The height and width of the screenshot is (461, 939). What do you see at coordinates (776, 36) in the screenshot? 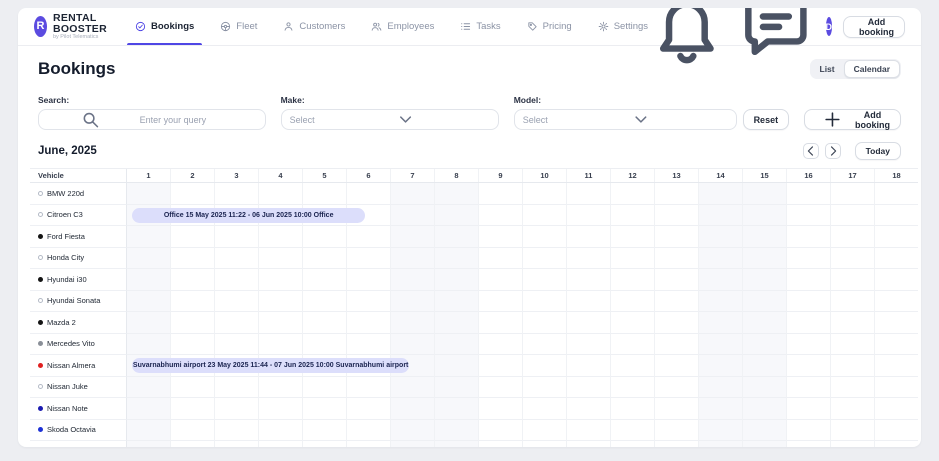
I see `messages-button` at bounding box center [776, 36].